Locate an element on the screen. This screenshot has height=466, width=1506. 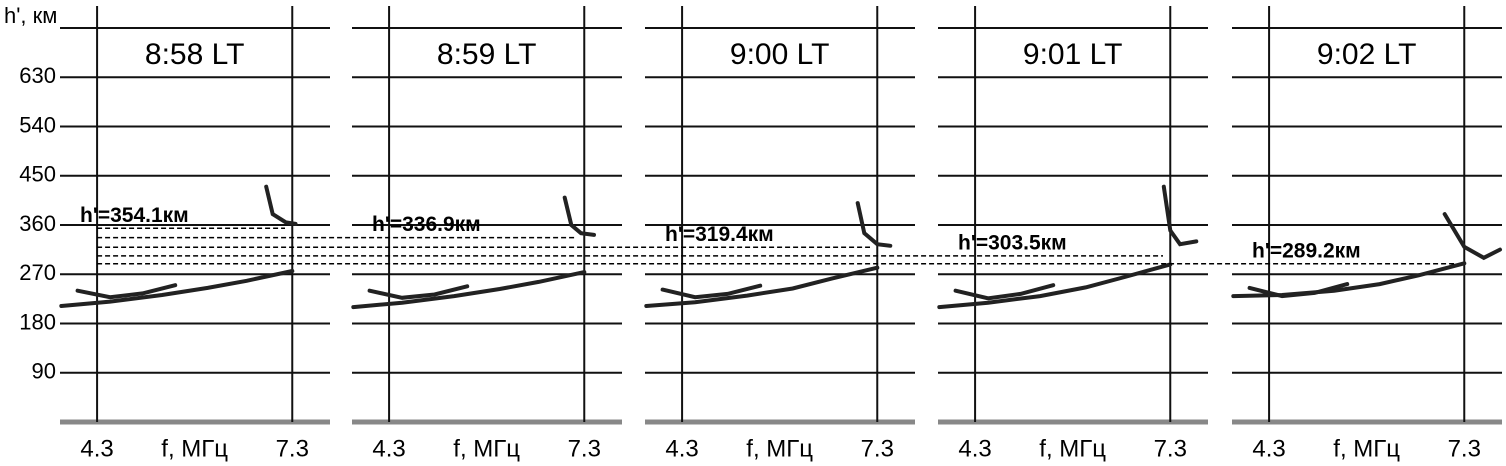
panel-title: 9:00 LT is located at coordinates (780, 54).